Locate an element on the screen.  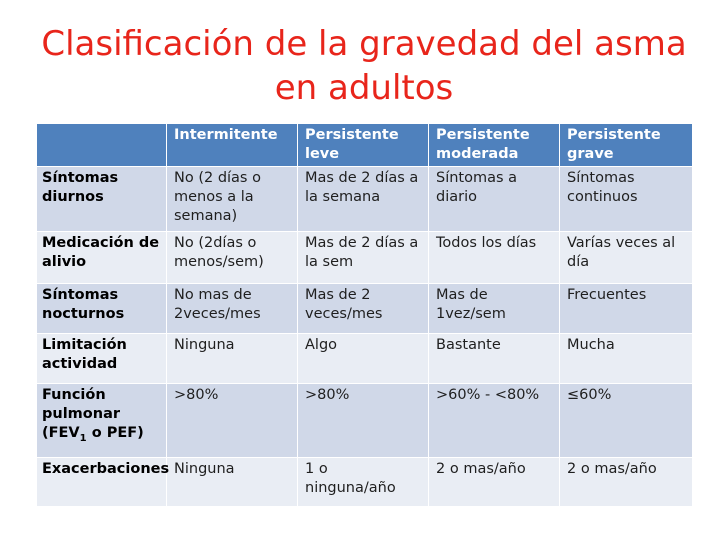
row-label-funcion-pulmonar: Función pulmonar (FEV1 o PEF) is located at coordinates (101, 420).